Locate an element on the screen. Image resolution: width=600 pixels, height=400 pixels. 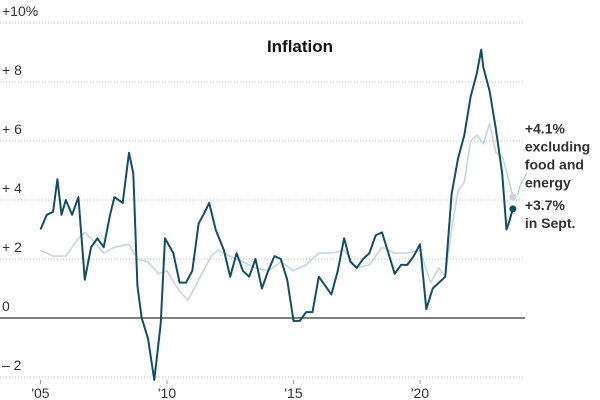
annotation: in Sept. is located at coordinates (550, 223).